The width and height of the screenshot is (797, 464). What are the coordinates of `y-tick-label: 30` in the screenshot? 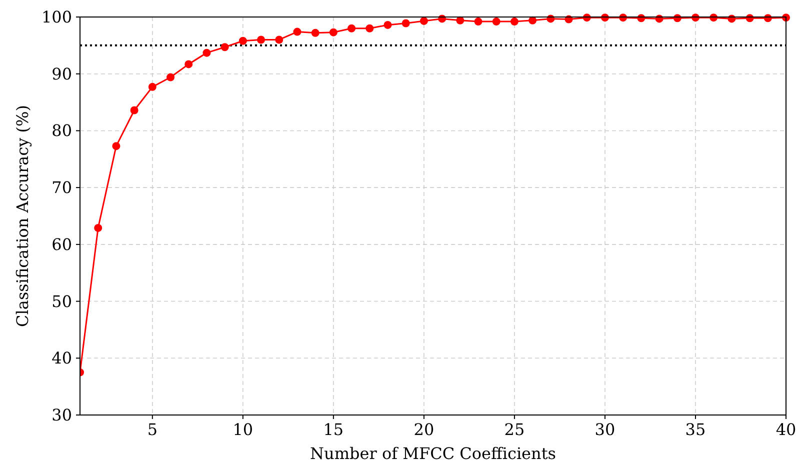 It's located at (62, 415).